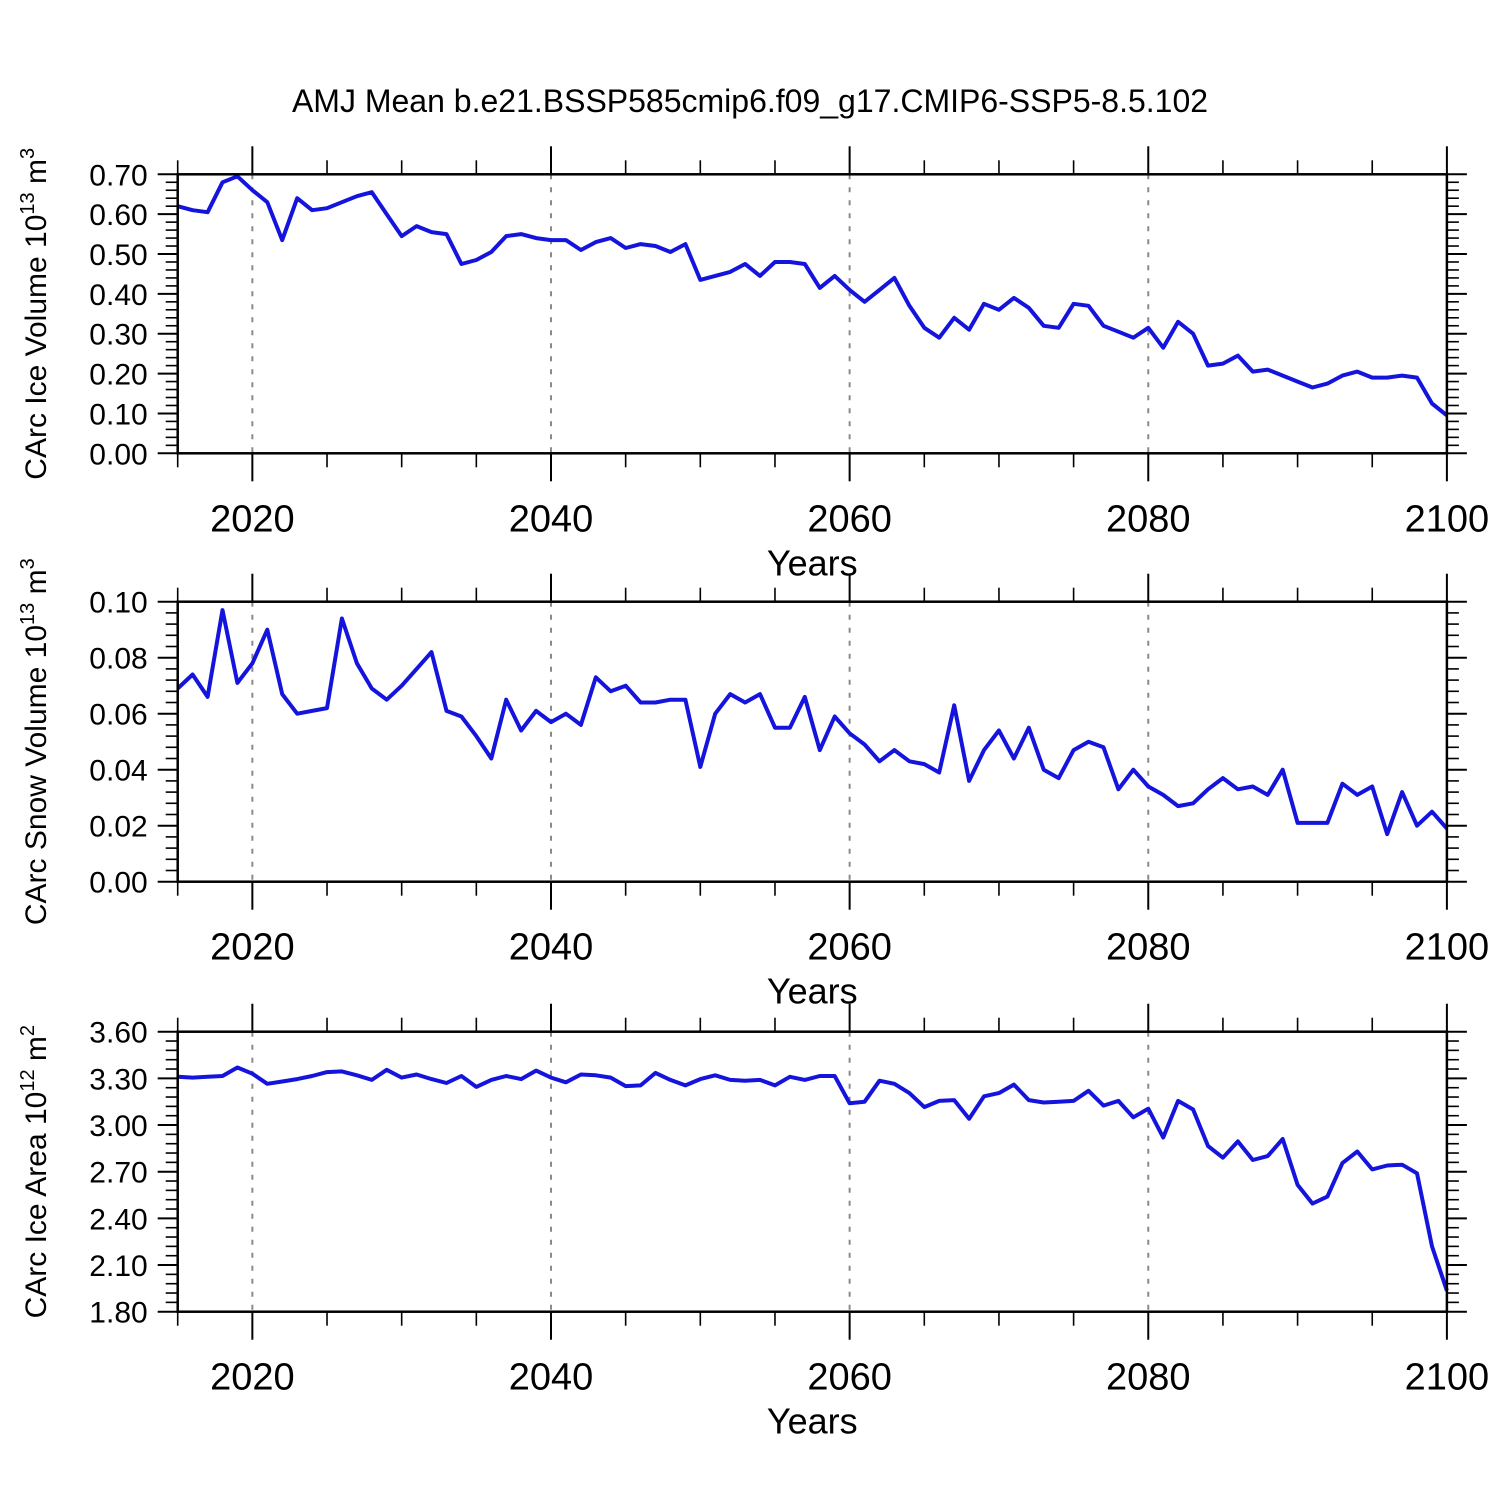 The image size is (1500, 1500). What do you see at coordinates (118, 1173) in the screenshot?
I see `y-tick-label: 2.70` at bounding box center [118, 1173].